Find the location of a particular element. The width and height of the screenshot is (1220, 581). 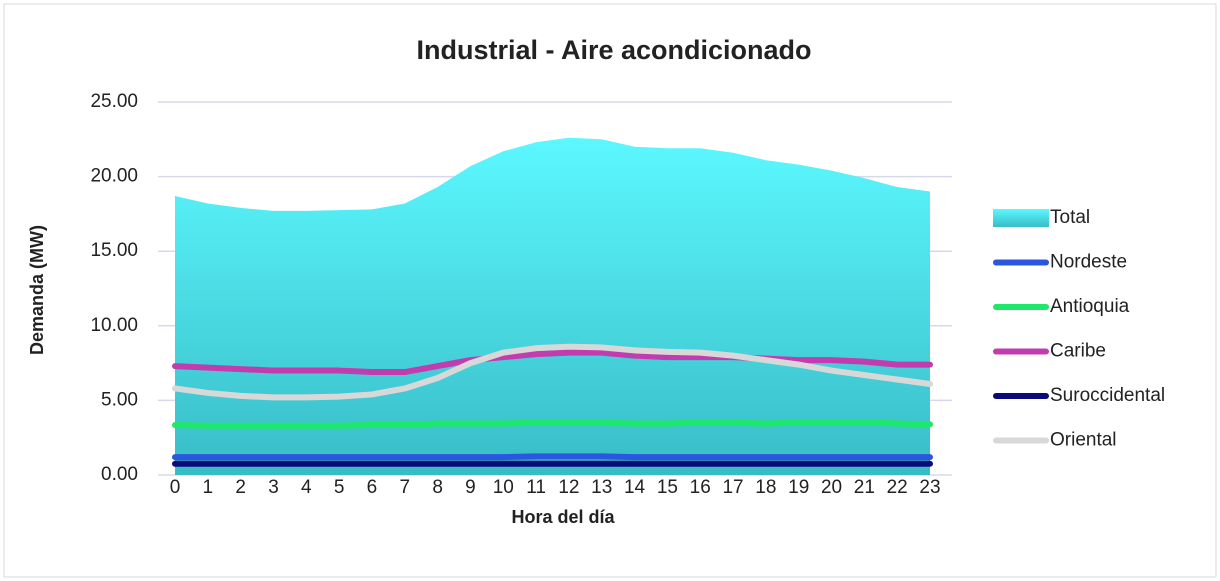

x-tick-label: 8 is located at coordinates (437, 487).